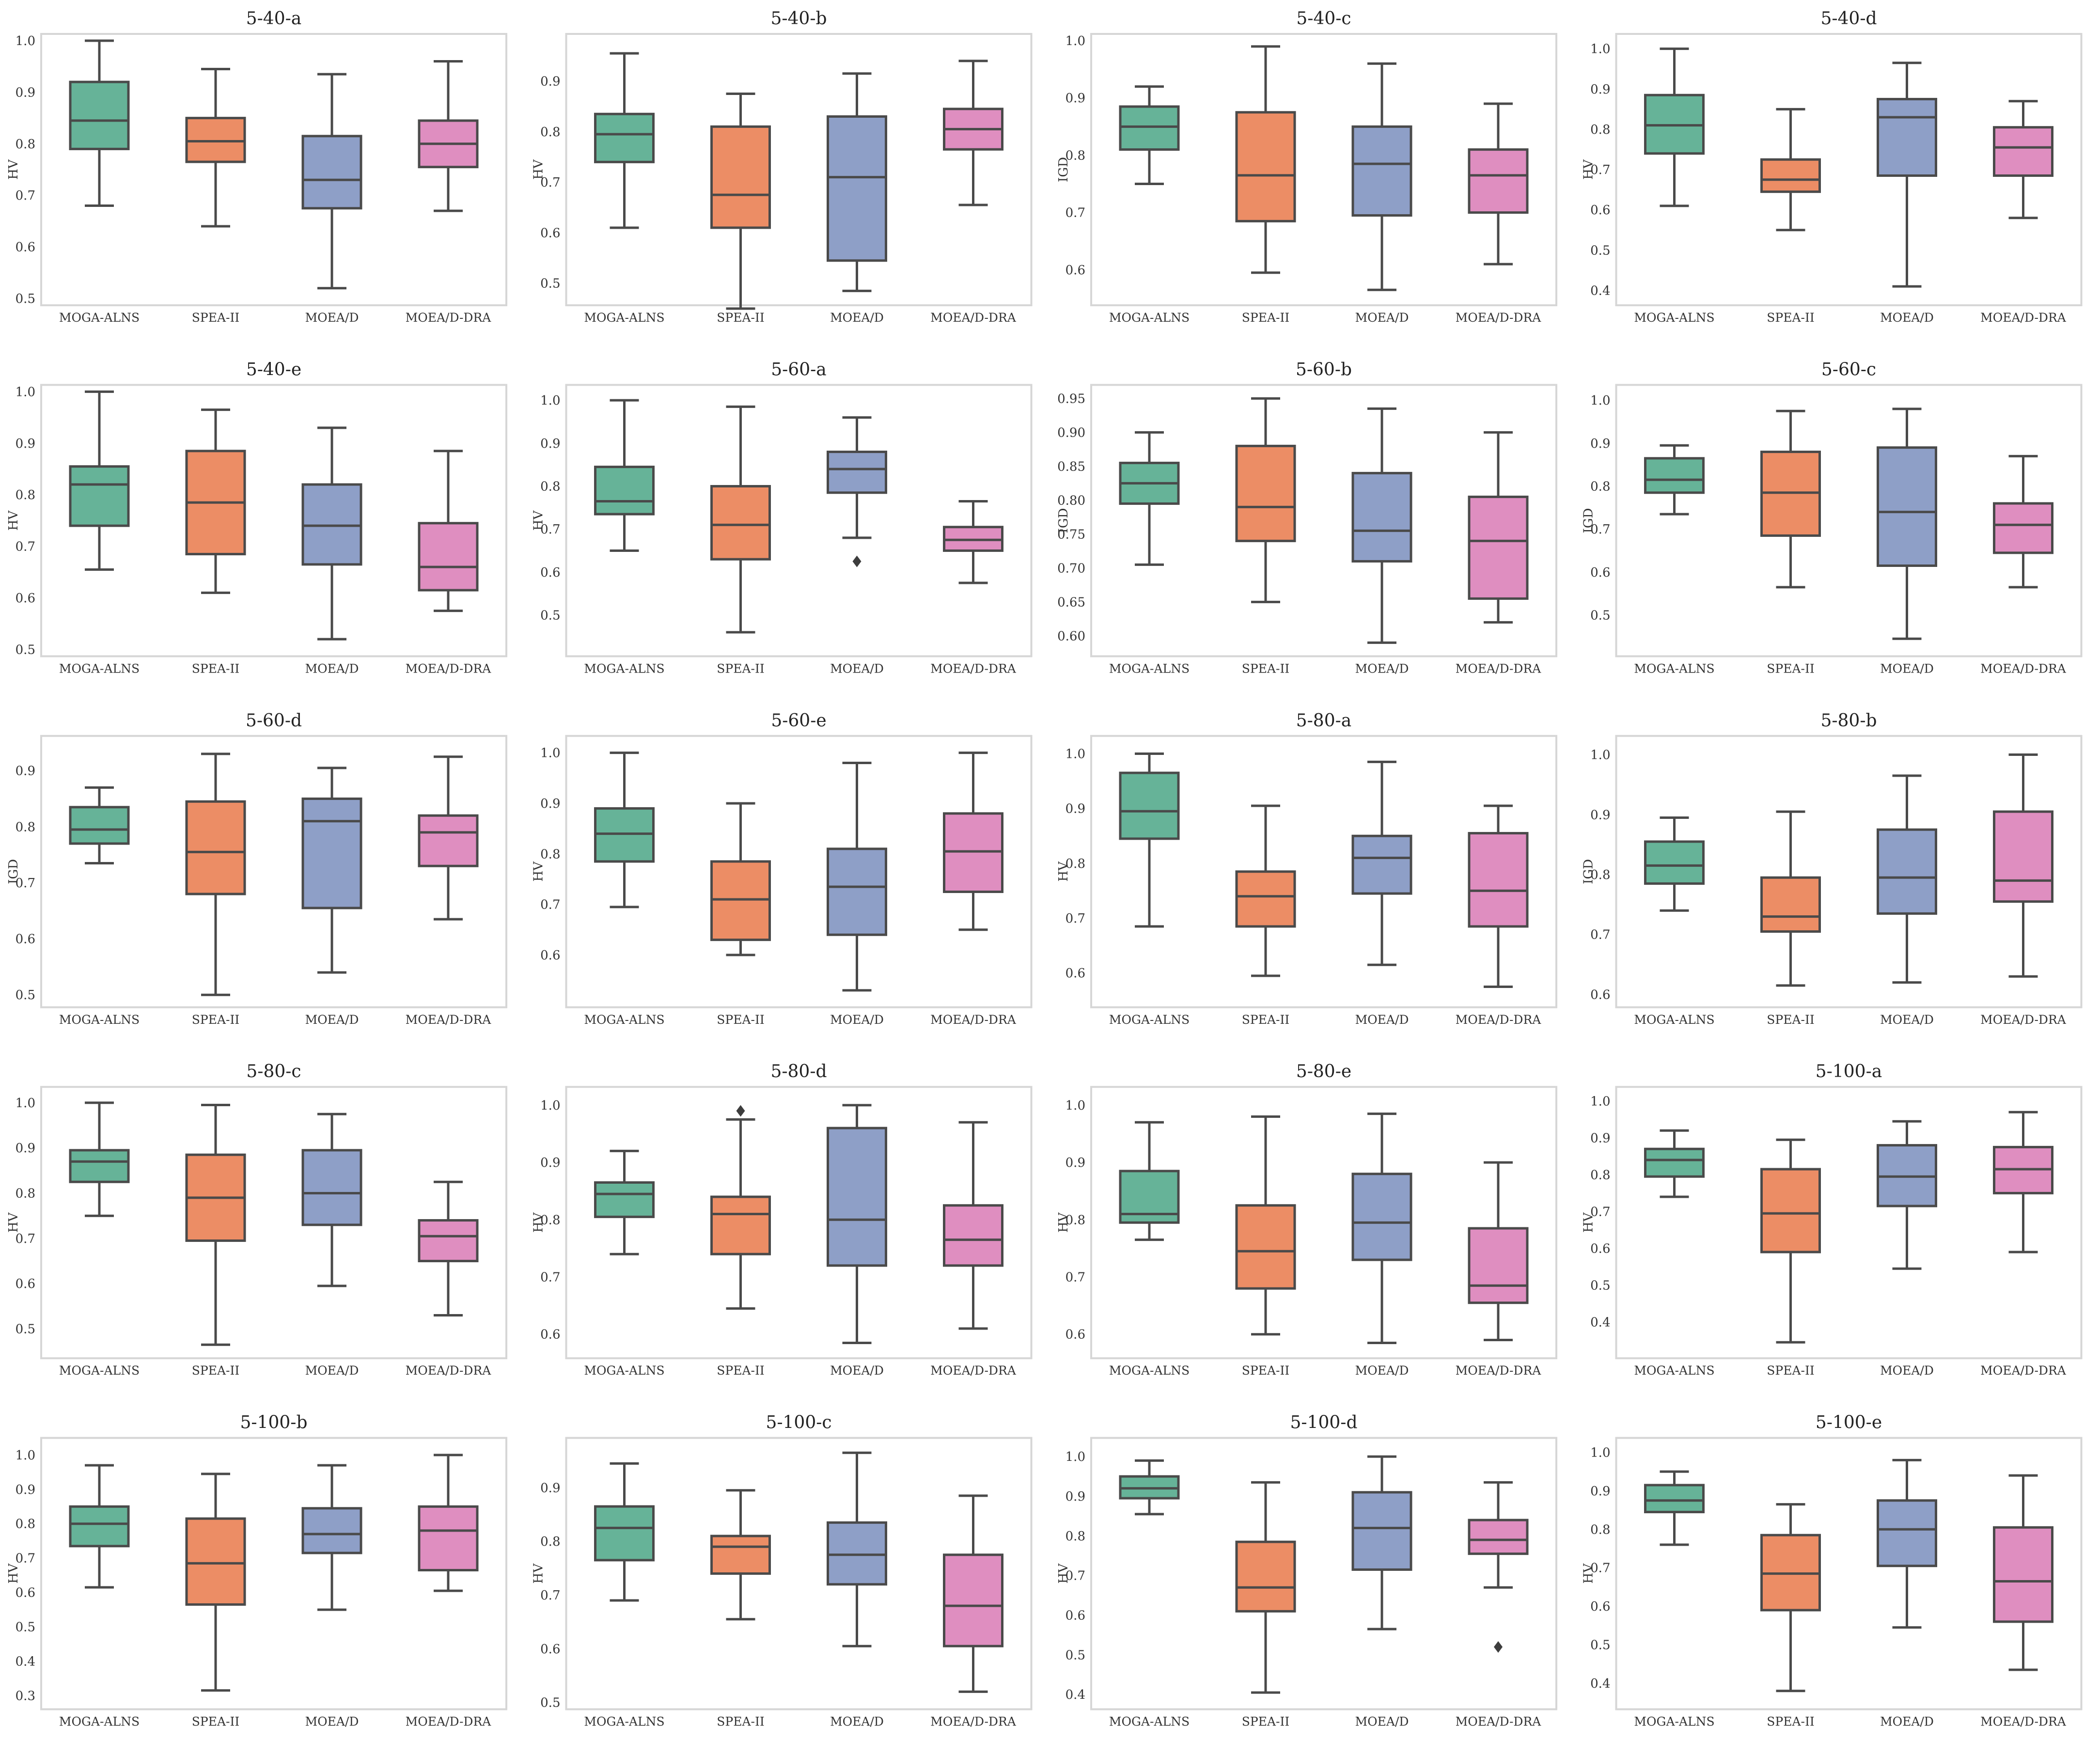 Image resolution: width=2100 pixels, height=1755 pixels. I want to click on panel-title: 5-60-a, so click(799, 369).